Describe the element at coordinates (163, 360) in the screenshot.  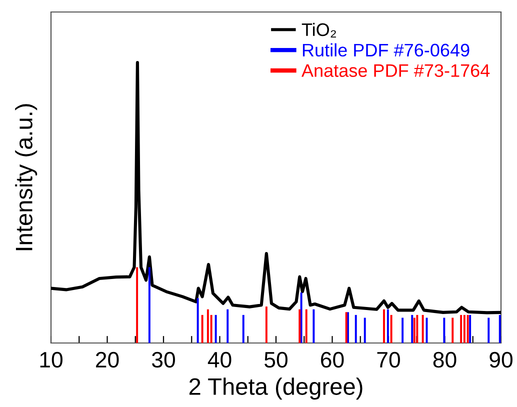
I see `x-tick-label: 30` at that location.